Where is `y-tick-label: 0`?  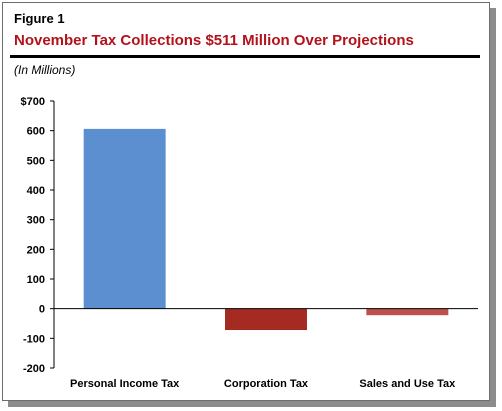 y-tick-label: 0 is located at coordinates (42, 310).